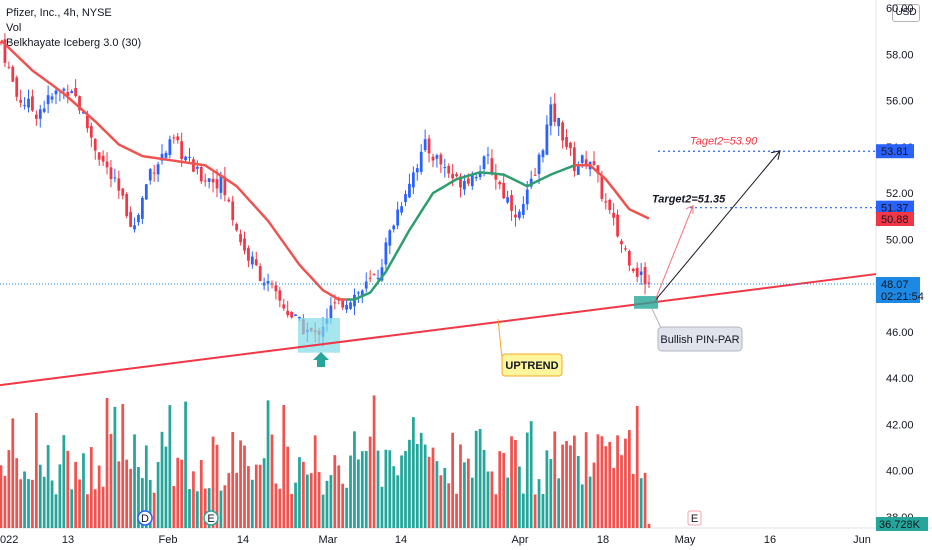 This screenshot has height=550, width=932. I want to click on time-tick-label: 16, so click(770, 540).